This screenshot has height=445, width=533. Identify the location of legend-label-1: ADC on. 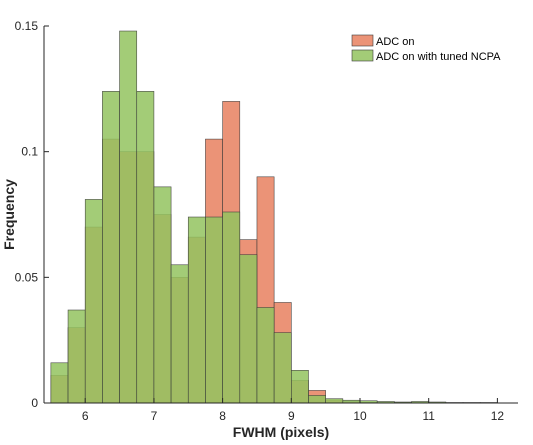
(395, 42).